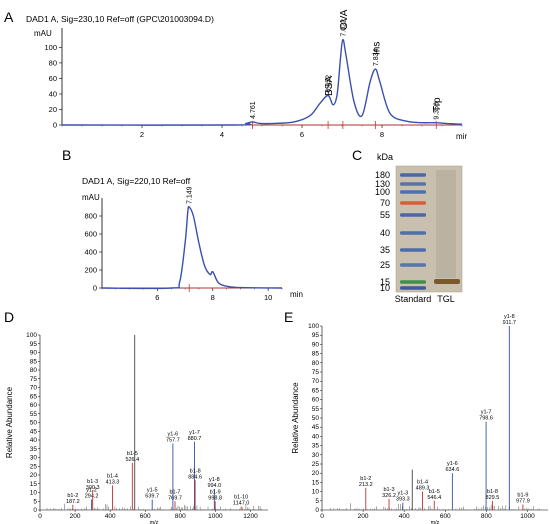 The width and height of the screenshot is (550, 524). What do you see at coordinates (173, 441) in the screenshot?
I see `peak-mz-label: 757.7` at bounding box center [173, 441].